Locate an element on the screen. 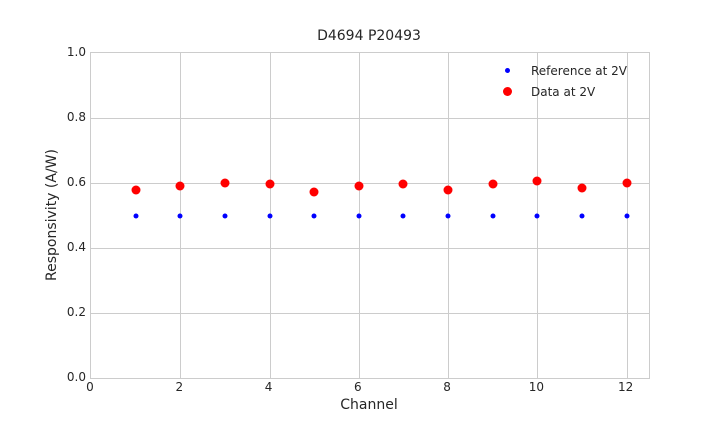 This screenshot has height=432, width=720. y-axis-label: Responsivity (A/W) is located at coordinates (52, 215).